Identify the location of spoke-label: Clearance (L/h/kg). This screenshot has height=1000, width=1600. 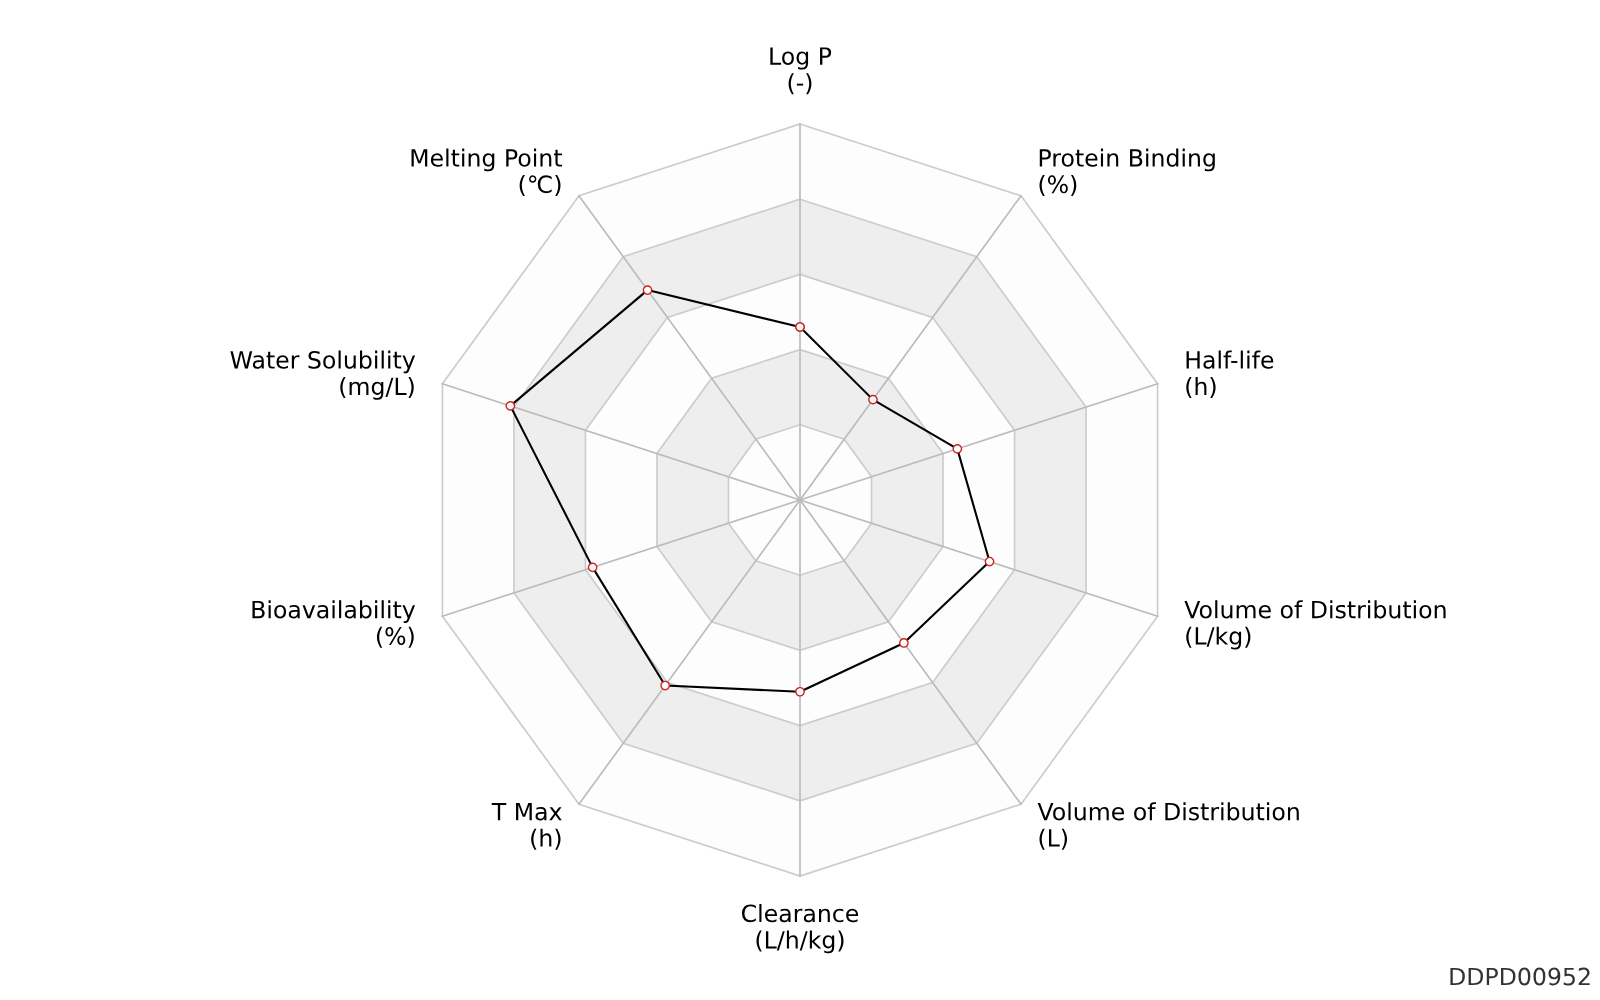
(800, 929).